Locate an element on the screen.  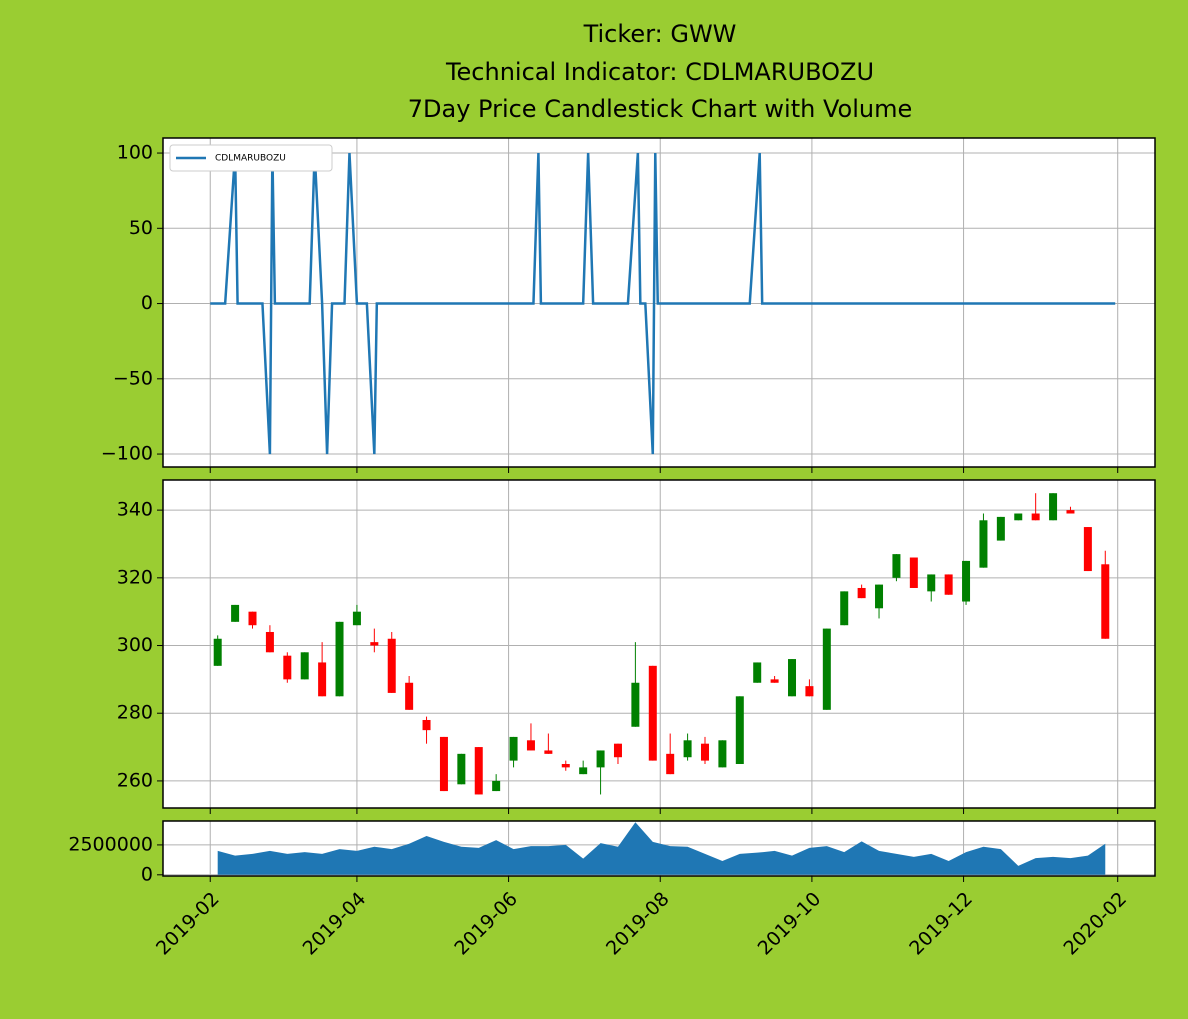
chart-title: Technical Indicator: CDLMARUBOZU is located at coordinates (659, 72).